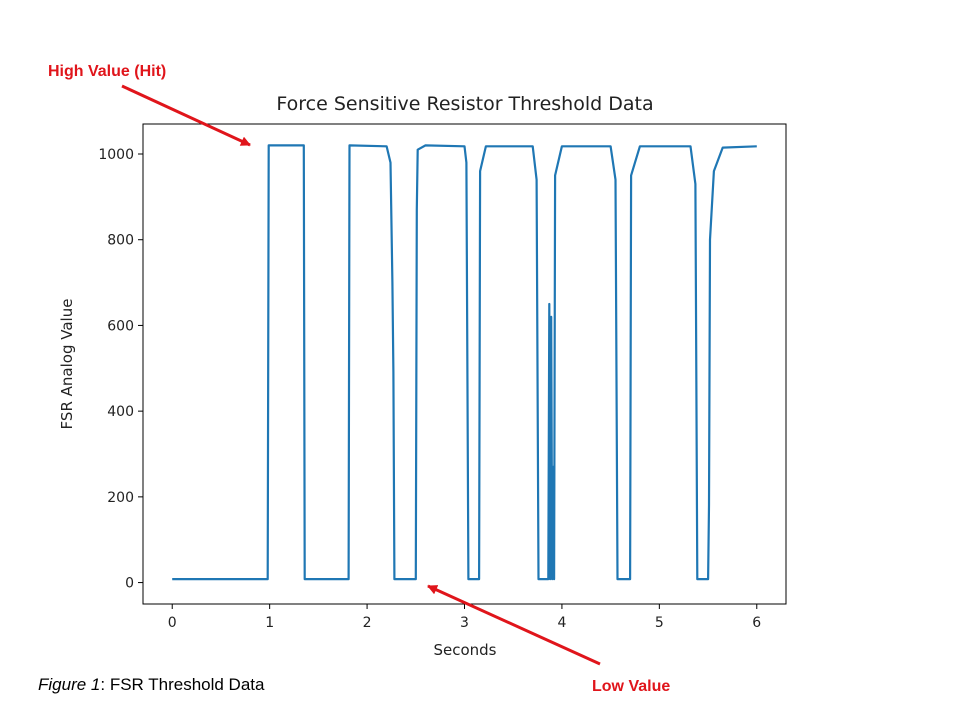 Image resolution: width=960 pixels, height=720 pixels. What do you see at coordinates (631, 686) in the screenshot?
I see `low-value-annotation: Low Value` at bounding box center [631, 686].